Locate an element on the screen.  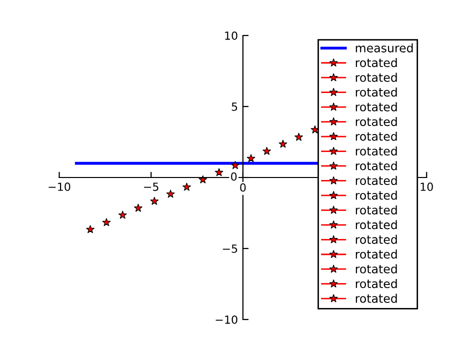
x-tick-label: 0 is located at coordinates (243, 187).